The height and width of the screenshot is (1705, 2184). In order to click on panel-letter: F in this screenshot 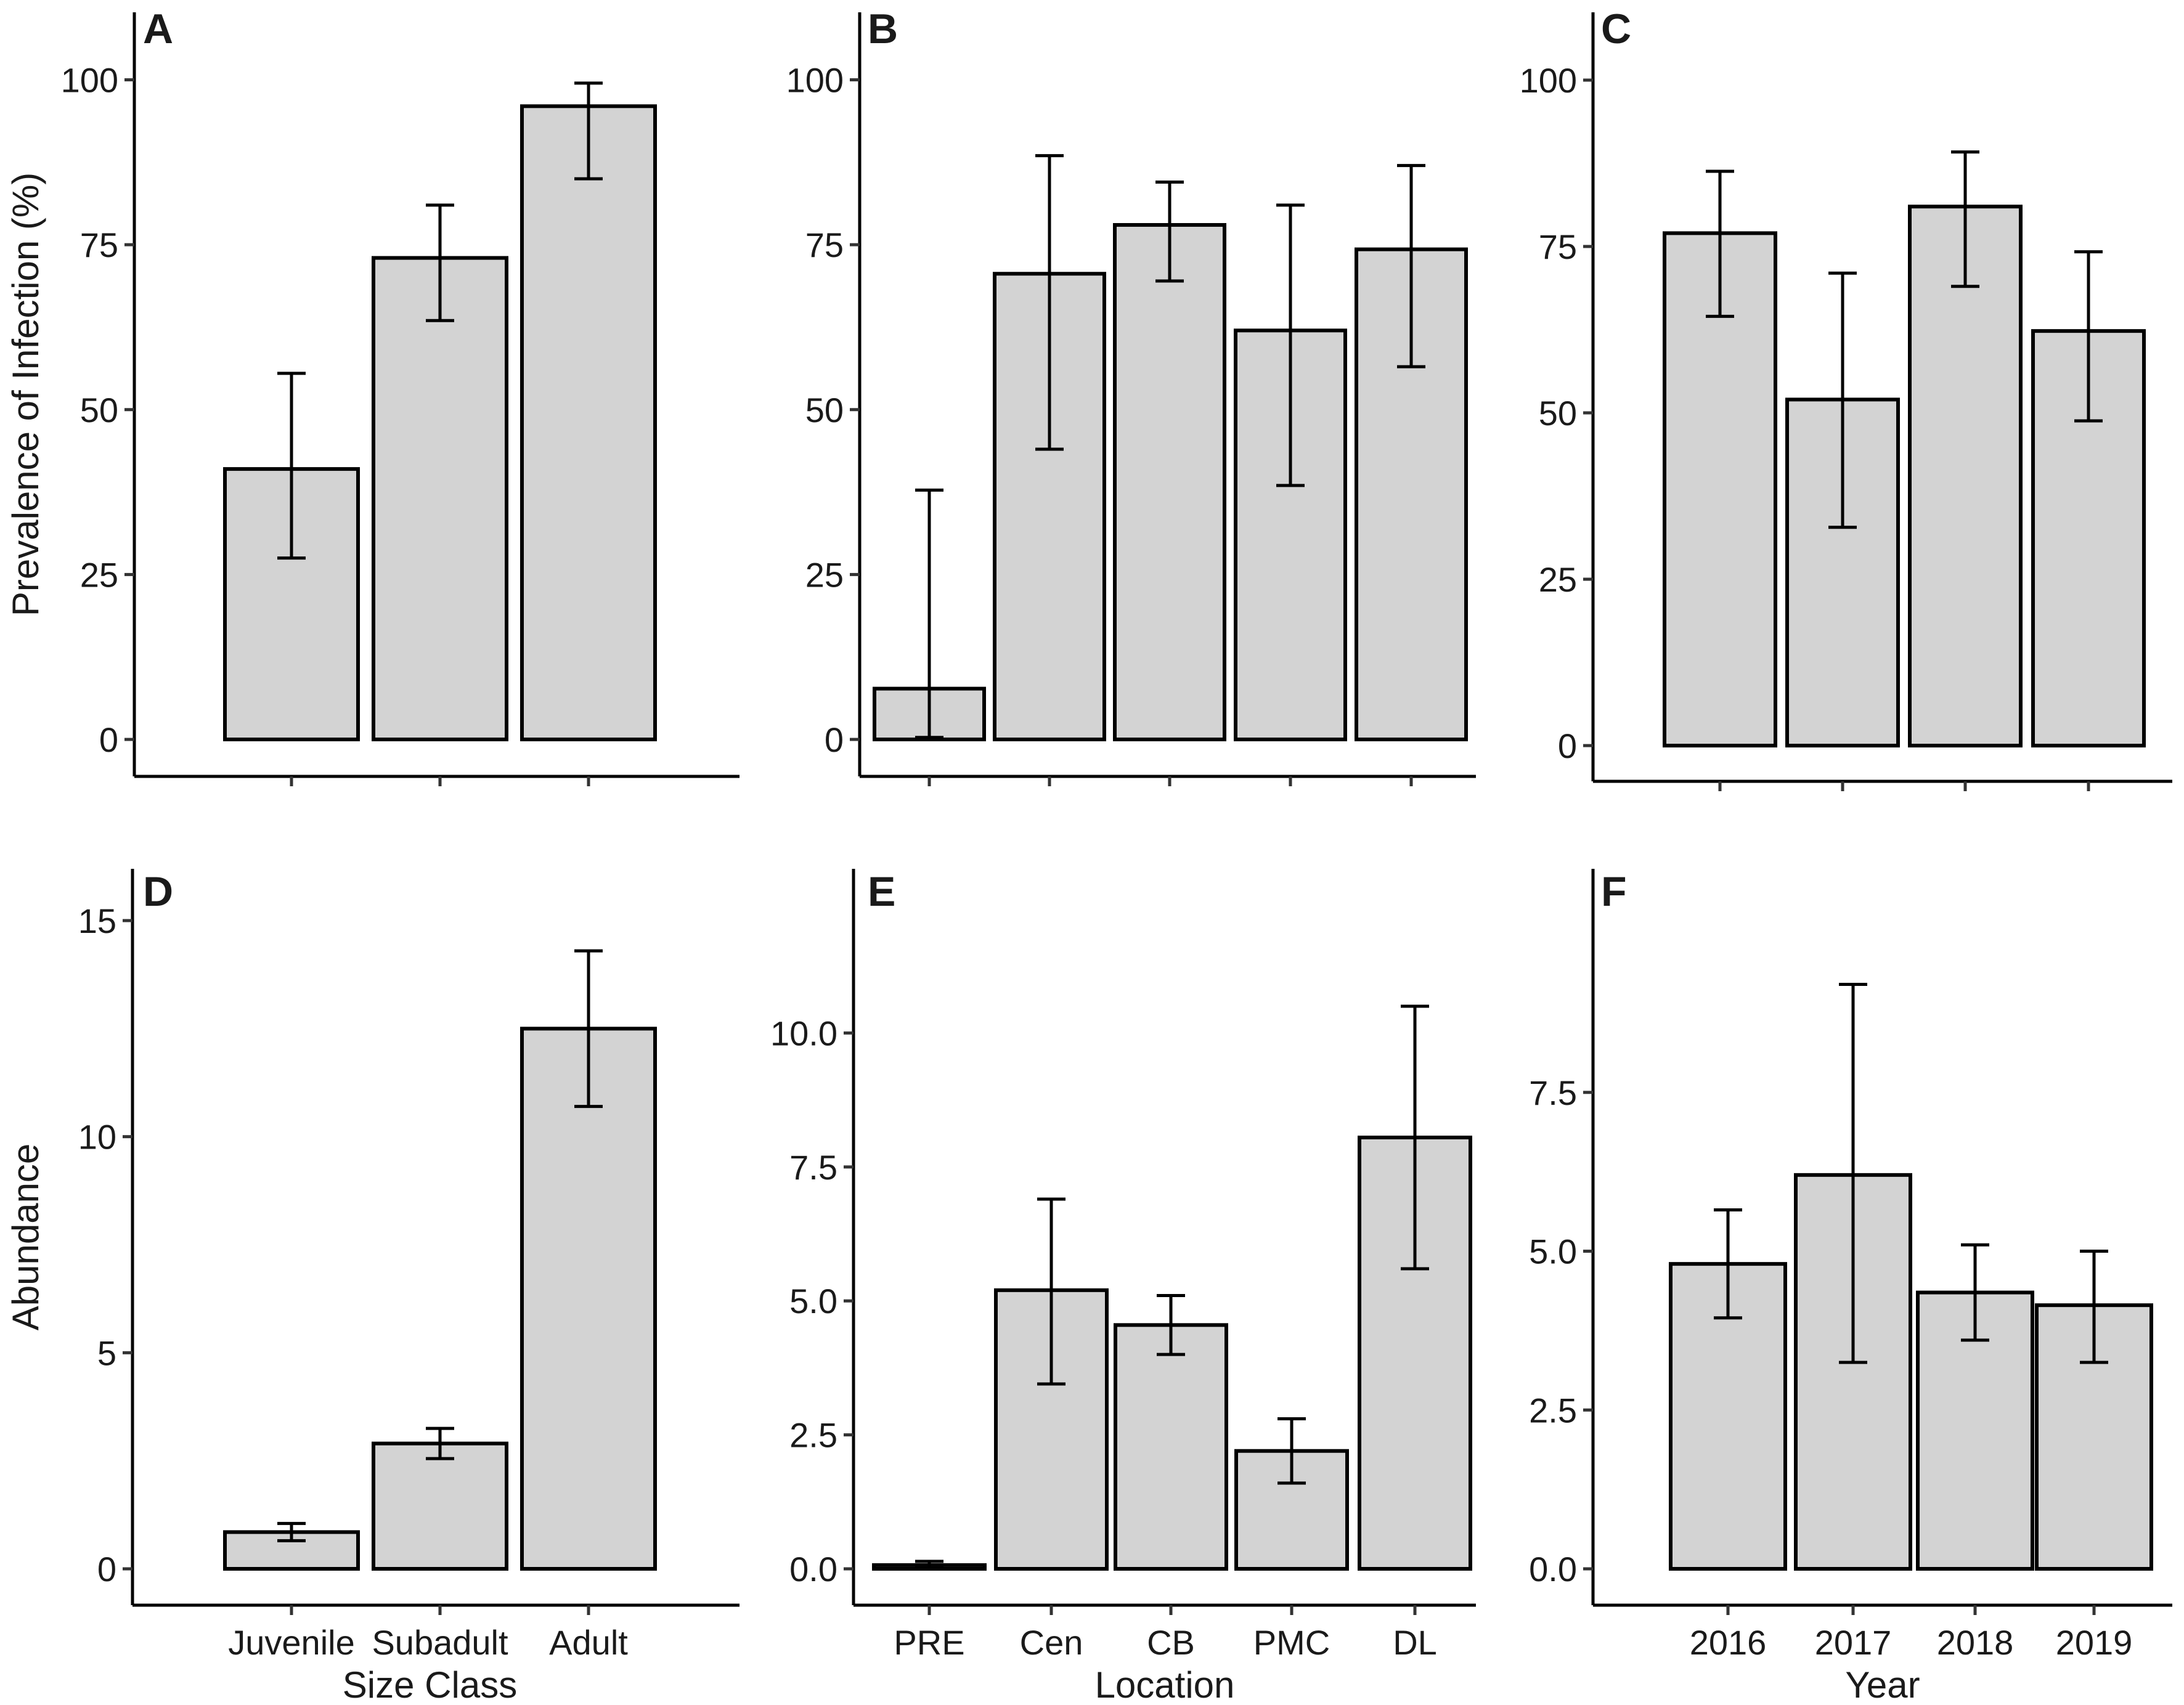, I will do `click(1614, 891)`.